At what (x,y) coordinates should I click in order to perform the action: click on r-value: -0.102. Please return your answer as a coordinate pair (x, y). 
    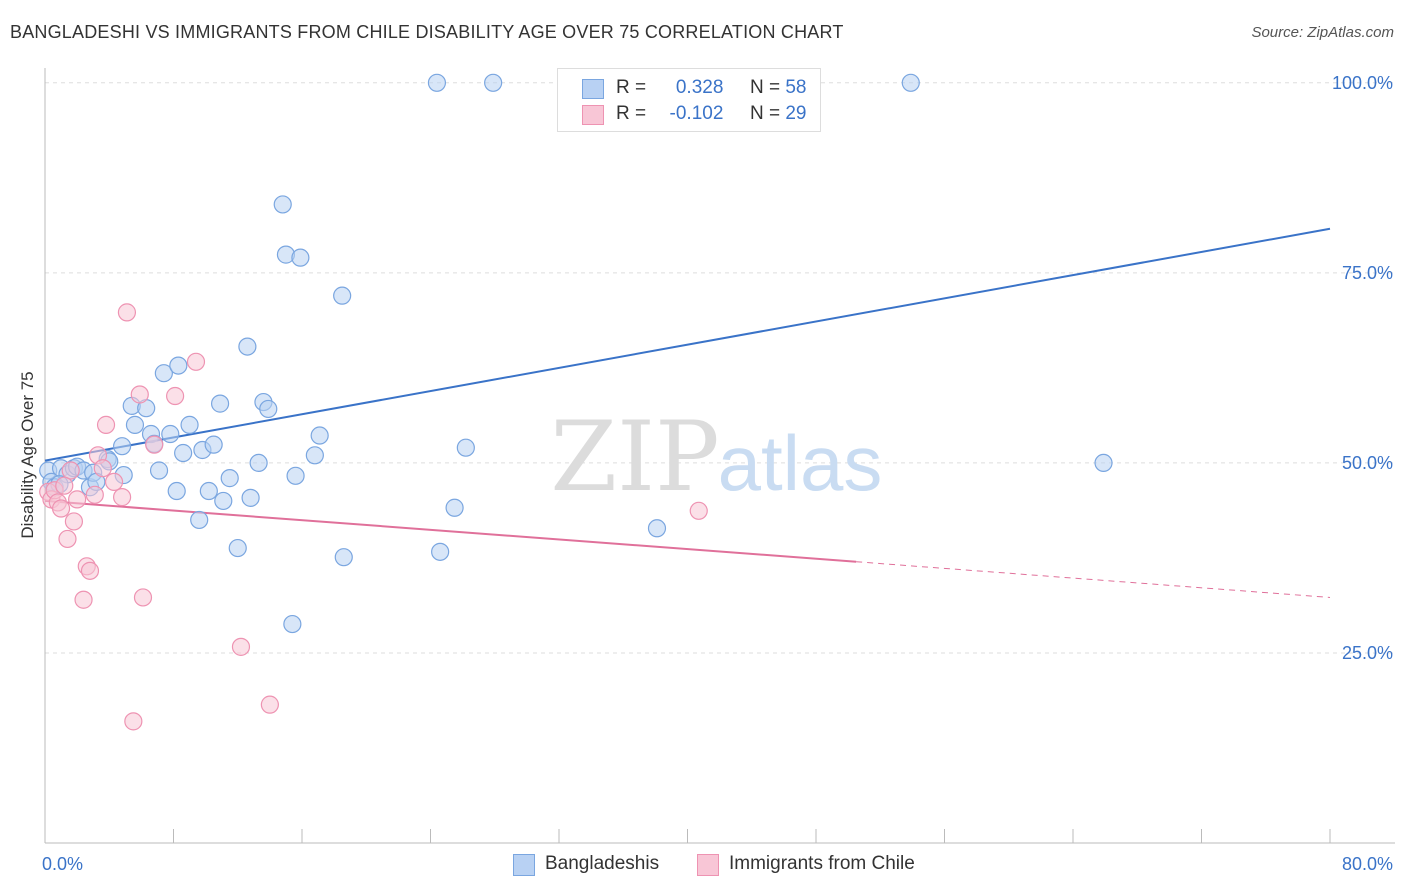
    Looking at the image, I should click on (696, 113).